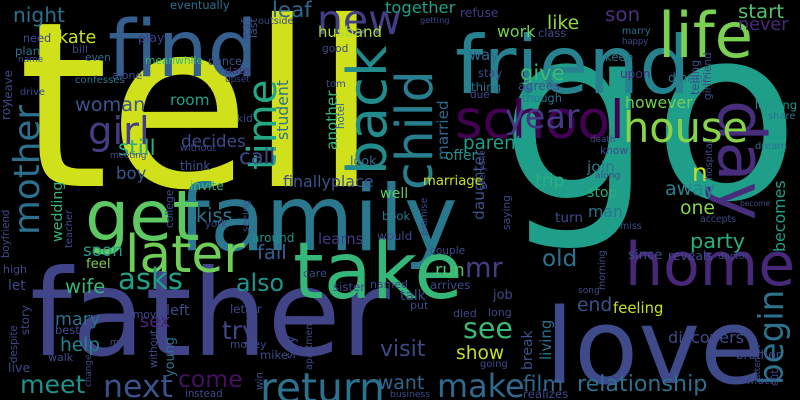  What do you see at coordinates (631, 226) in the screenshot?
I see `word-miss: miss` at bounding box center [631, 226].